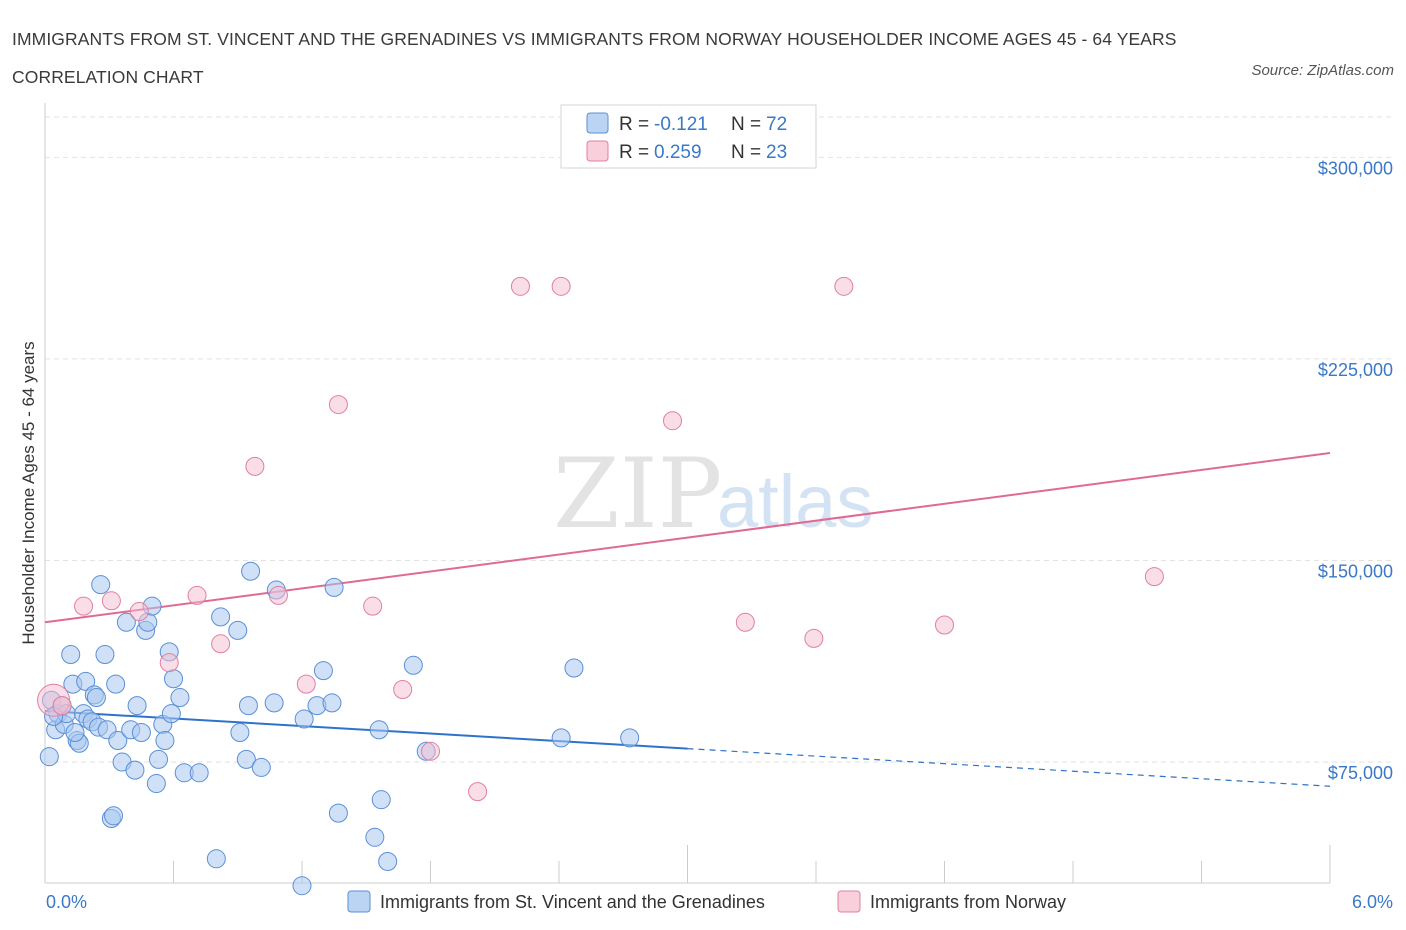 The width and height of the screenshot is (1406, 930). Describe the element at coordinates (28, 492) in the screenshot. I see `y-axis-label: Householder Income Ages 45 - 64 years` at that location.